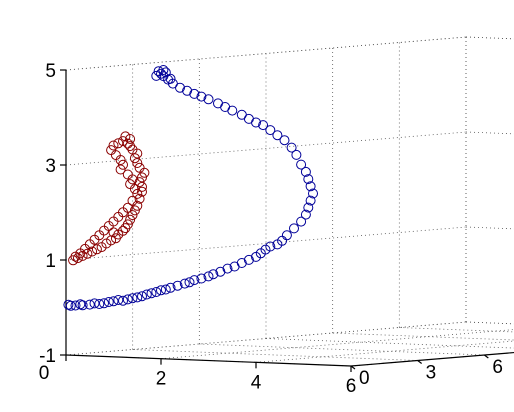 This screenshot has width=514, height=412. I want to click on z-tick-label: 1, so click(50, 261).